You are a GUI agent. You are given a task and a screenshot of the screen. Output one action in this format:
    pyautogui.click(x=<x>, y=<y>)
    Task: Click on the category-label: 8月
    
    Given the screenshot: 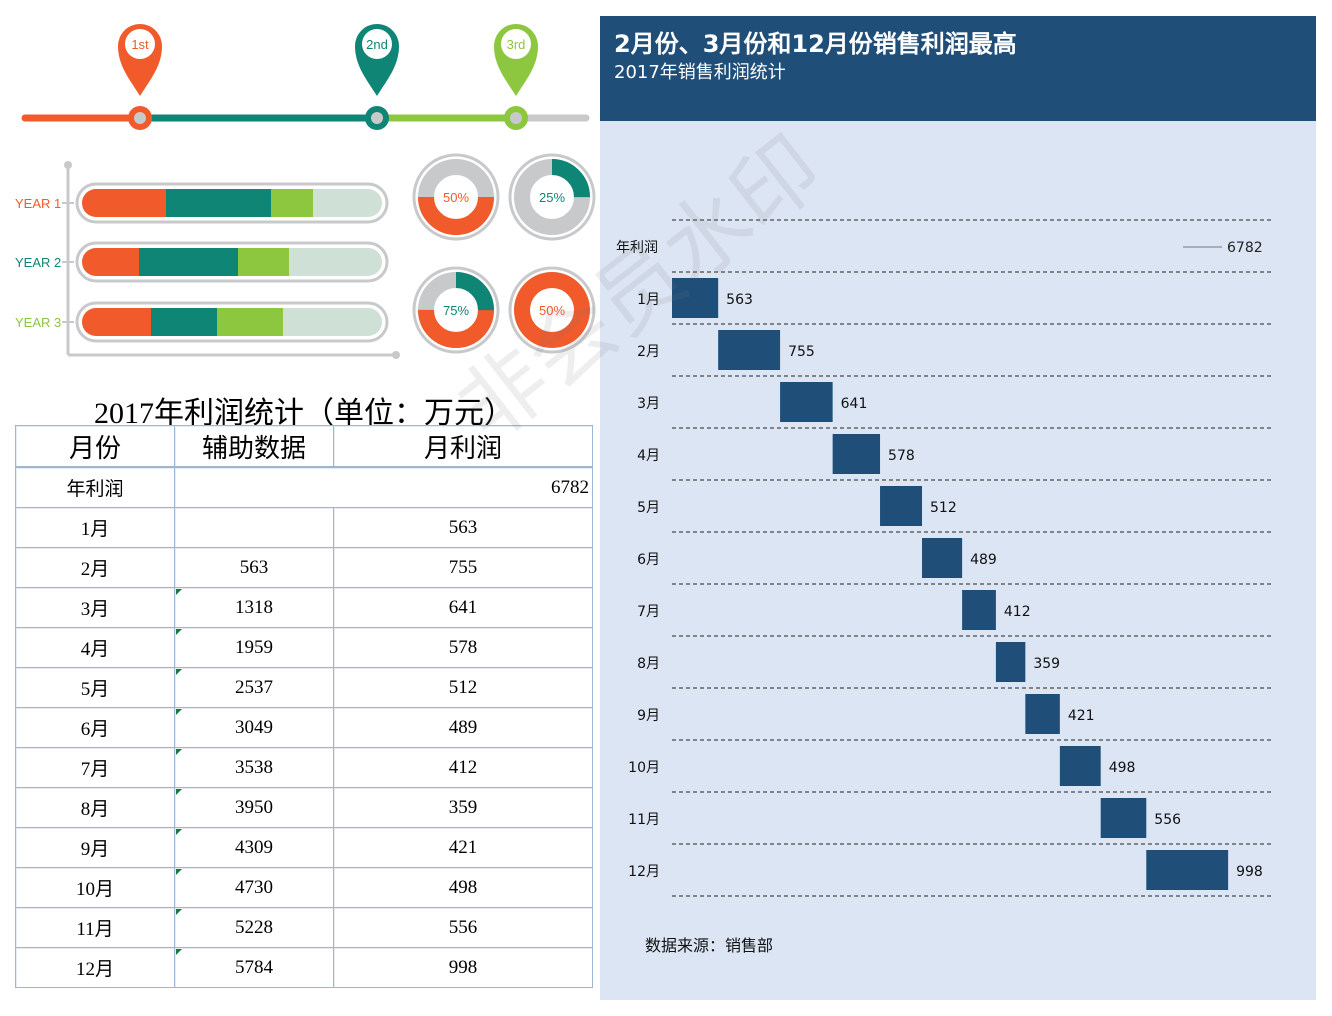 What is the action you would take?
    pyautogui.click(x=648, y=664)
    